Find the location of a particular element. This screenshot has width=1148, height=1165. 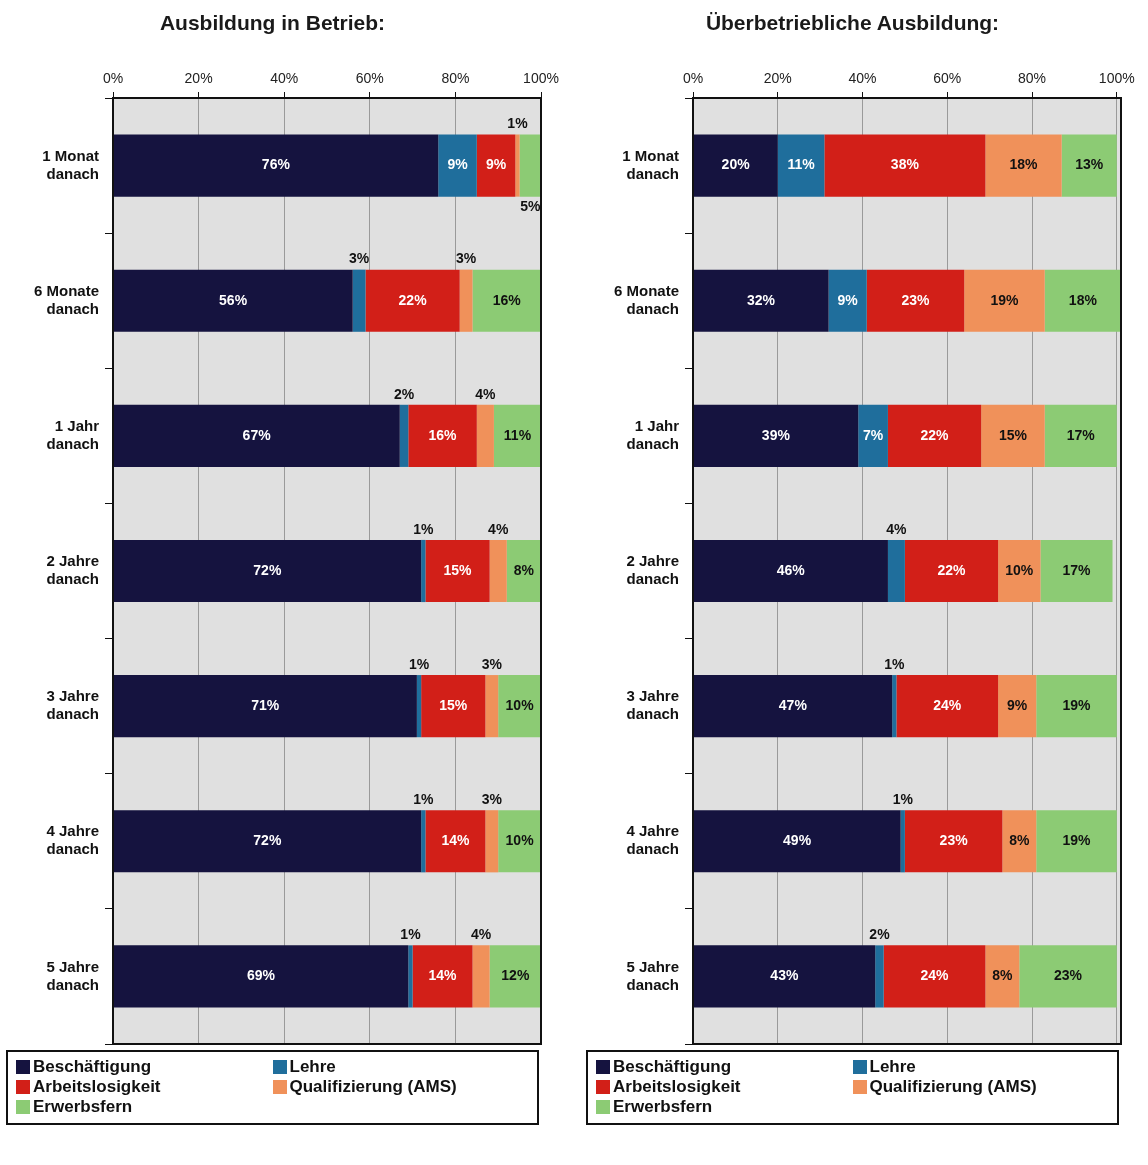

y-tick-label: 2 Jahre danach is located at coordinates (652, 570).